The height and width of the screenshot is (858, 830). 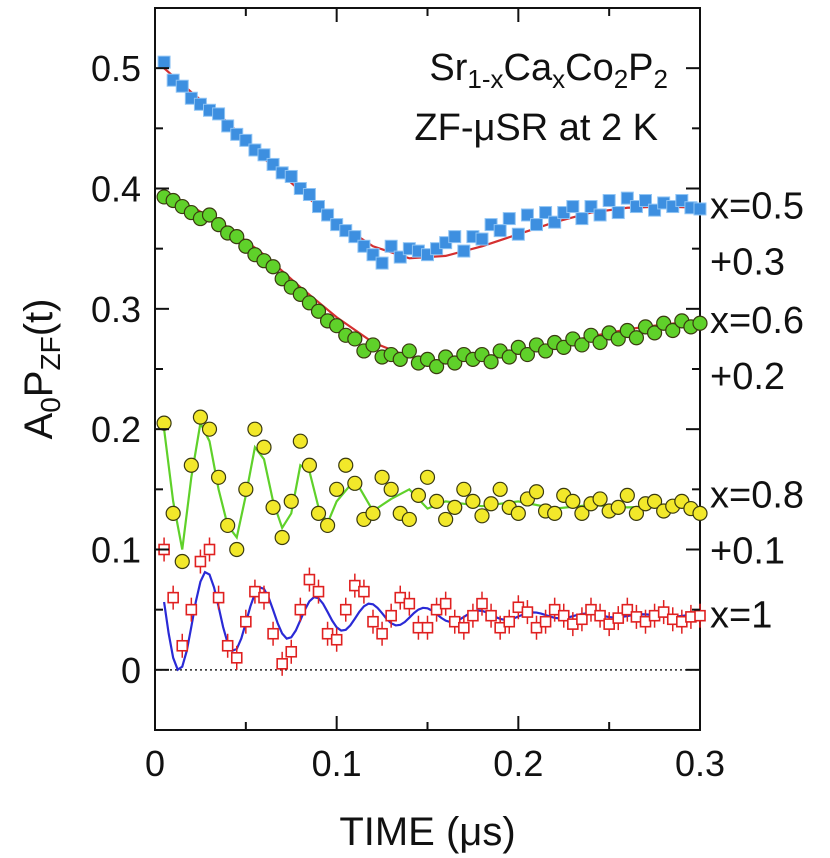 I want to click on series-label-name: x=0.8, so click(x=757, y=495).